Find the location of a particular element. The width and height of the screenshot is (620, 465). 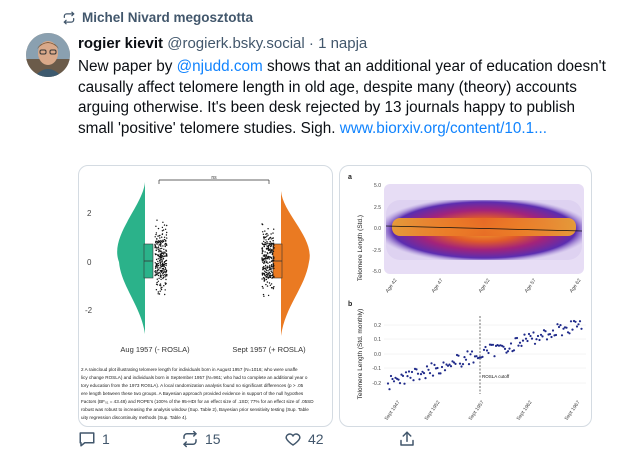

share-button is located at coordinates (407, 439).